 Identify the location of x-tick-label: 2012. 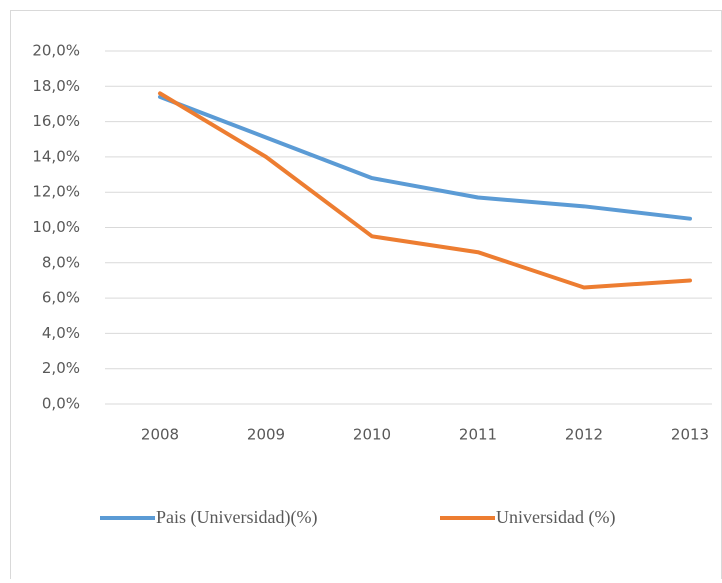
(584, 435).